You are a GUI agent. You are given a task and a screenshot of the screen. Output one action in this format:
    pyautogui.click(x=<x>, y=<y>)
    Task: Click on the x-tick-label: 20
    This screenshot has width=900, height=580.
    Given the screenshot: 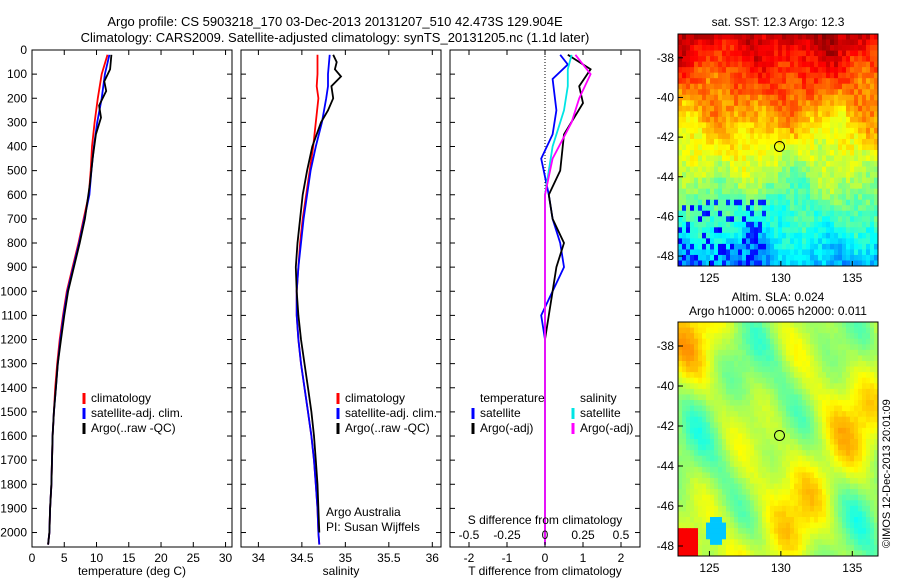 What is the action you would take?
    pyautogui.click(x=161, y=558)
    